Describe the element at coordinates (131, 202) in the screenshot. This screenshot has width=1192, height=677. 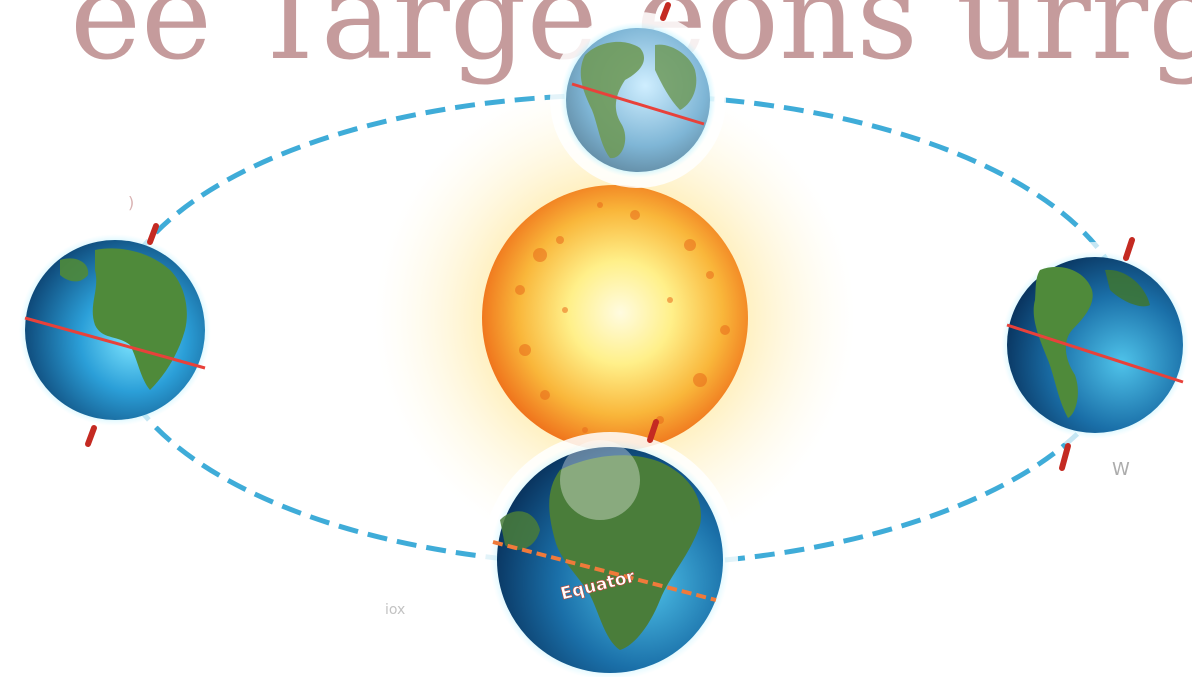
I see `faded-label-fragment: )` at that location.